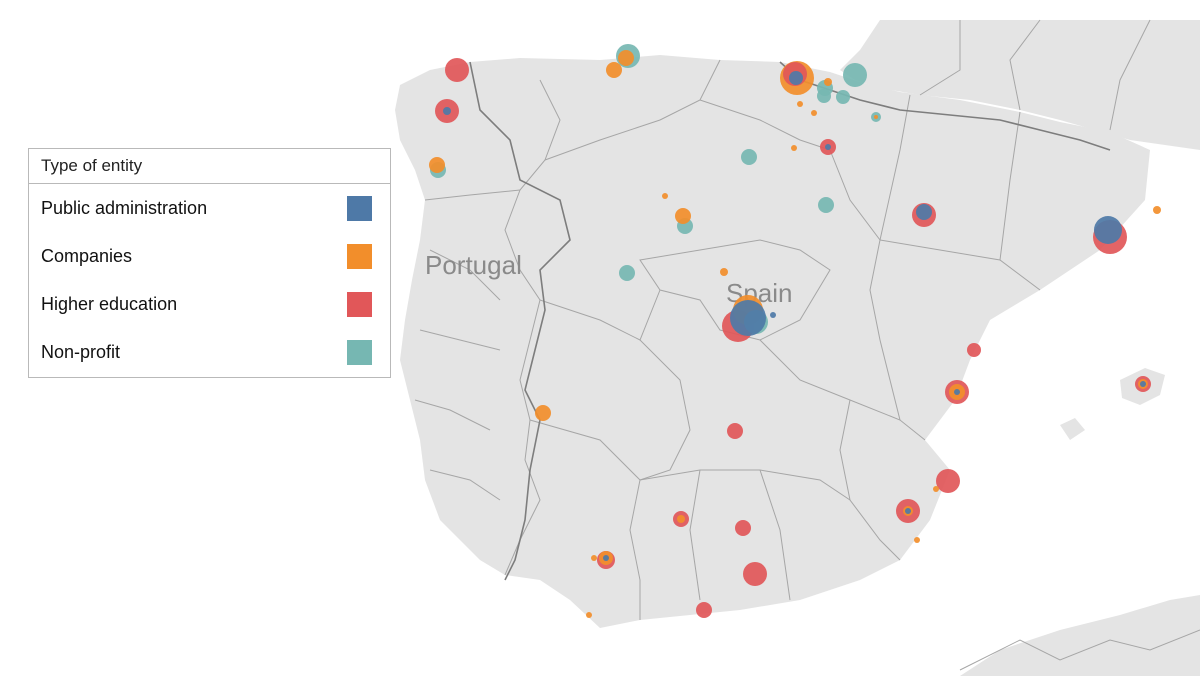 Image resolution: width=1200 pixels, height=676 pixels. I want to click on land-africa, so click(1080, 635).